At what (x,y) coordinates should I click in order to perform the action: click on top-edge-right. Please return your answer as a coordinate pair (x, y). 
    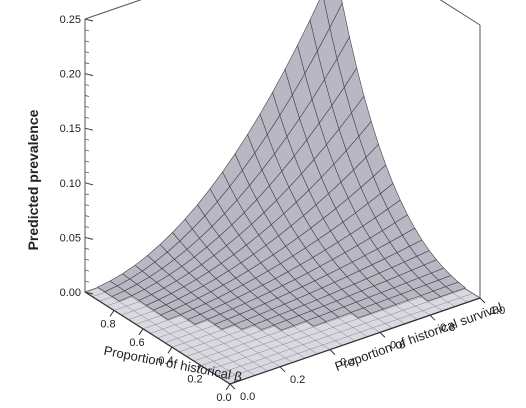
    Looking at the image, I should click on (460, 13).